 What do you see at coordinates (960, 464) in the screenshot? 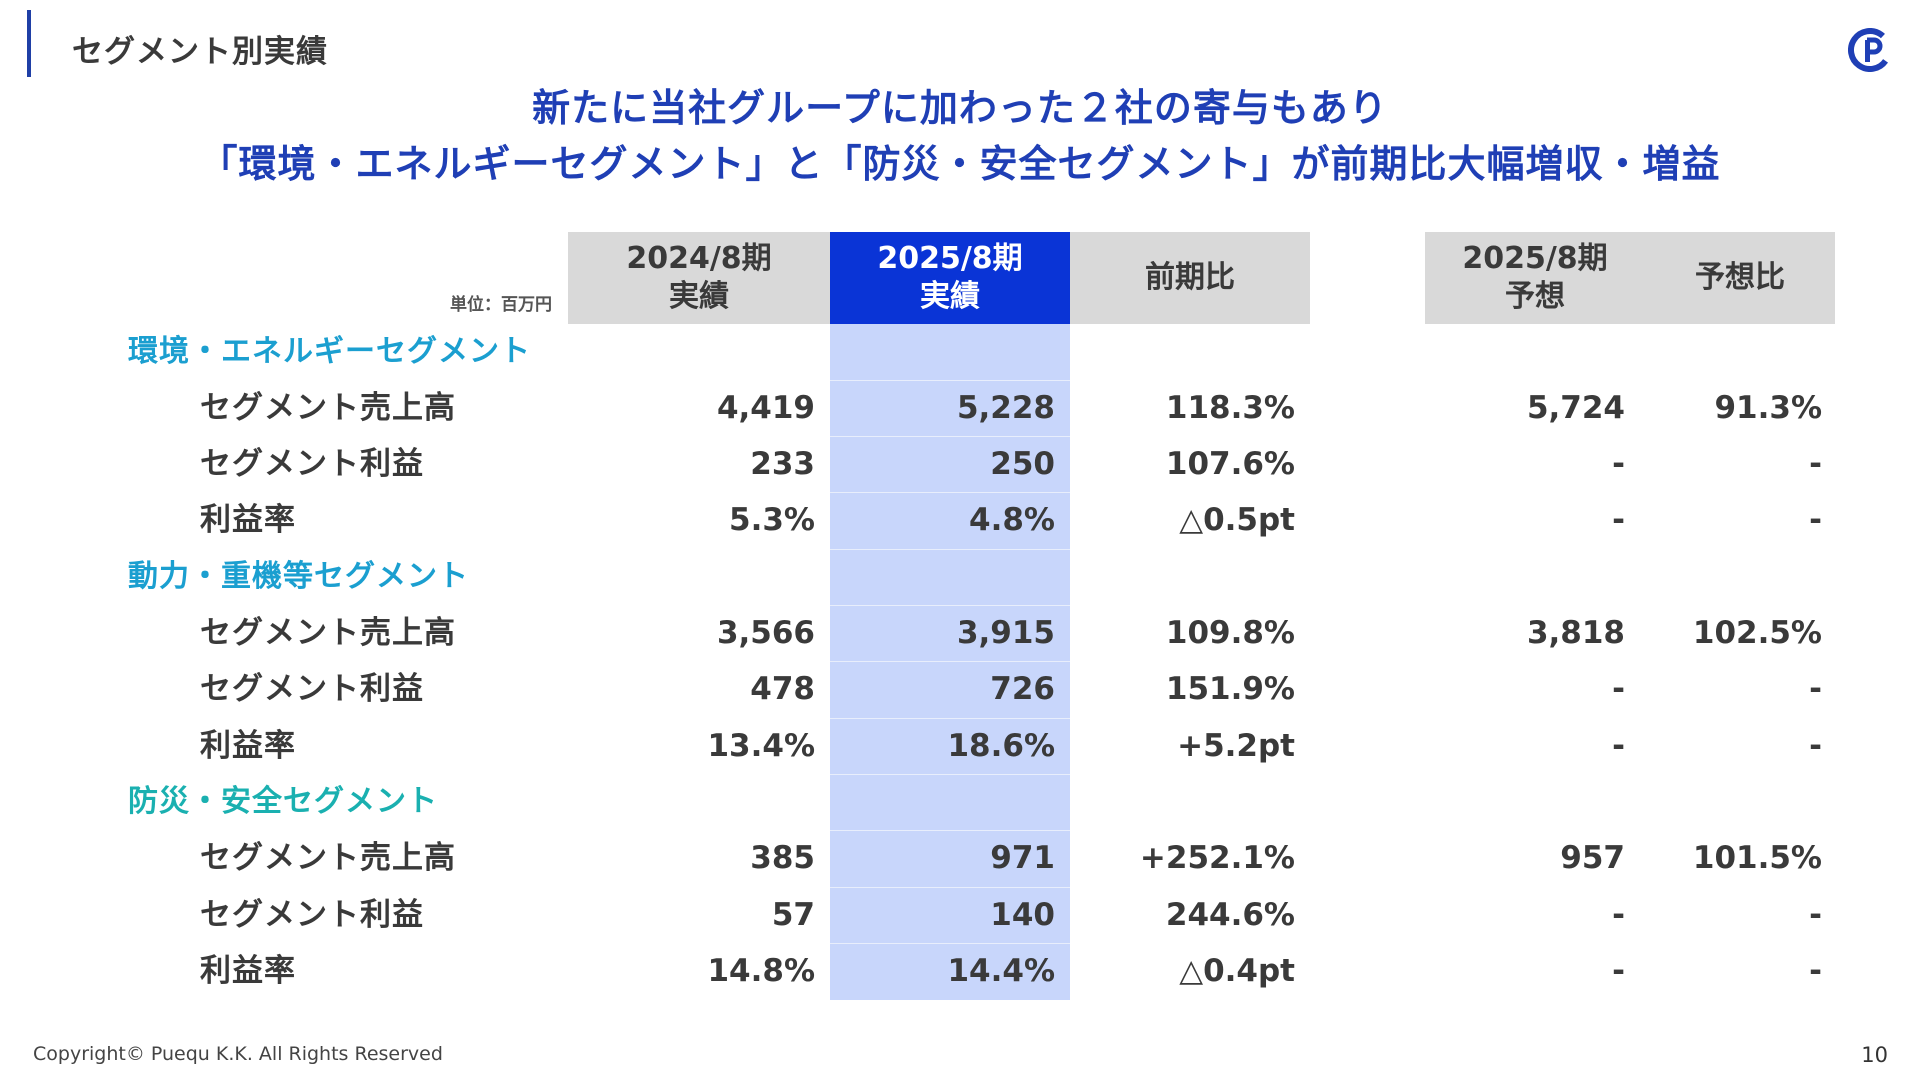
I see `table-row: セグメント利益 233 250 107.6% - -` at bounding box center [960, 464].